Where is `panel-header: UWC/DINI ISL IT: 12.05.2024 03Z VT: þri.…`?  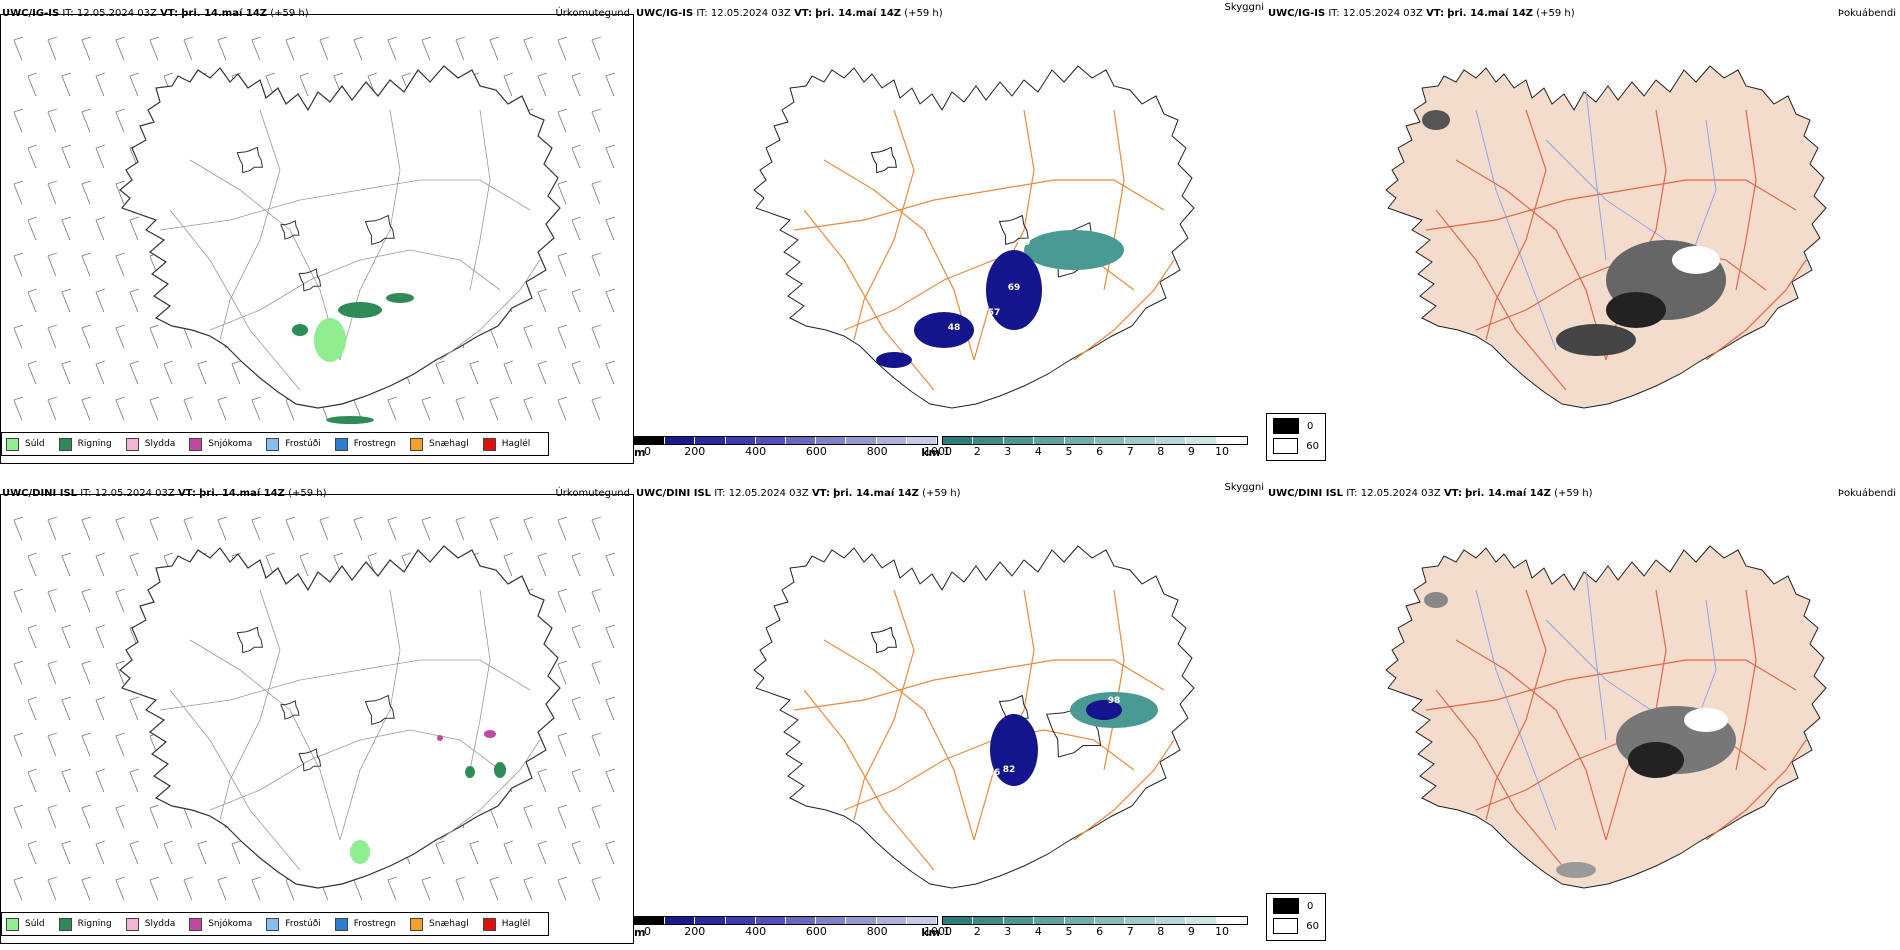 panel-header: UWC/DINI ISL IT: 12.05.2024 03Z VT: þri.… is located at coordinates (164, 493).